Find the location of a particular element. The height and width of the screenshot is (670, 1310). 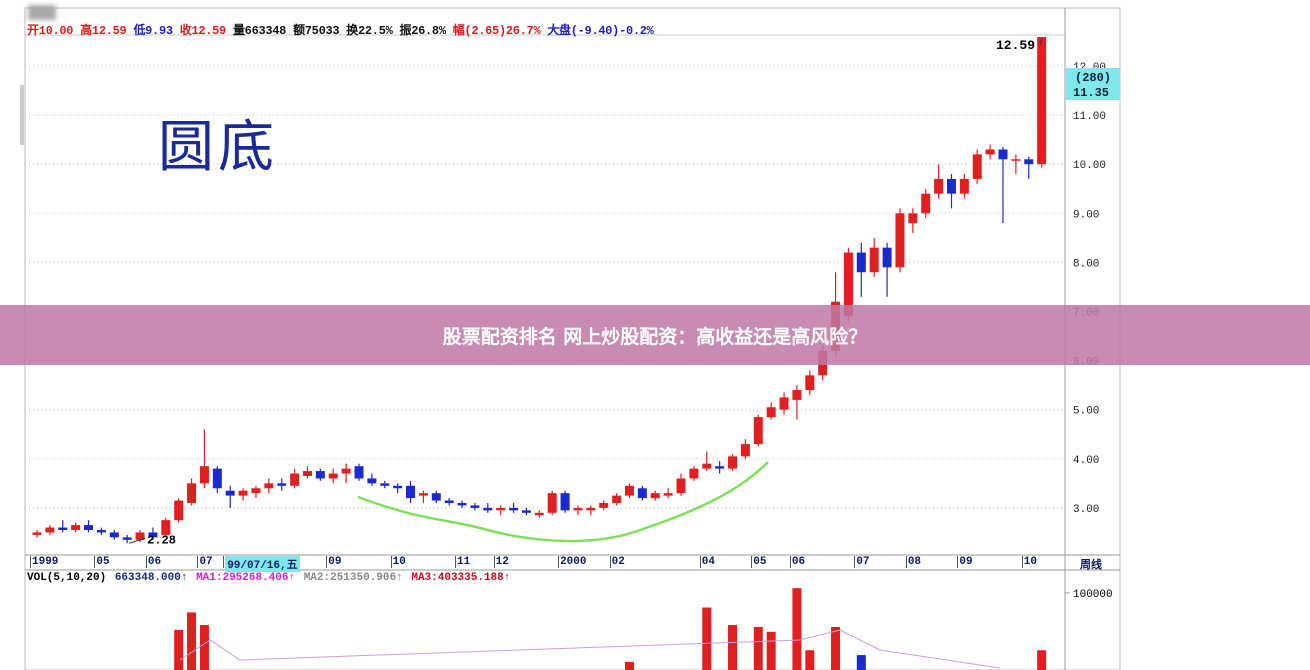

rounding-bottom-curve is located at coordinates (563, 502).